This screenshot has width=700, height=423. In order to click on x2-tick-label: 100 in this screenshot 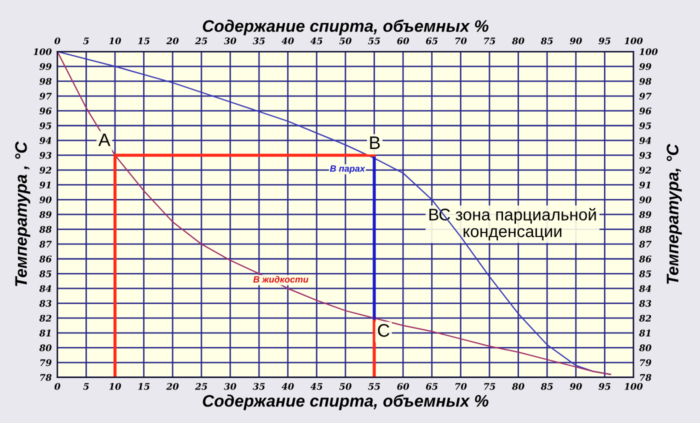, I will do `click(633, 40)`.